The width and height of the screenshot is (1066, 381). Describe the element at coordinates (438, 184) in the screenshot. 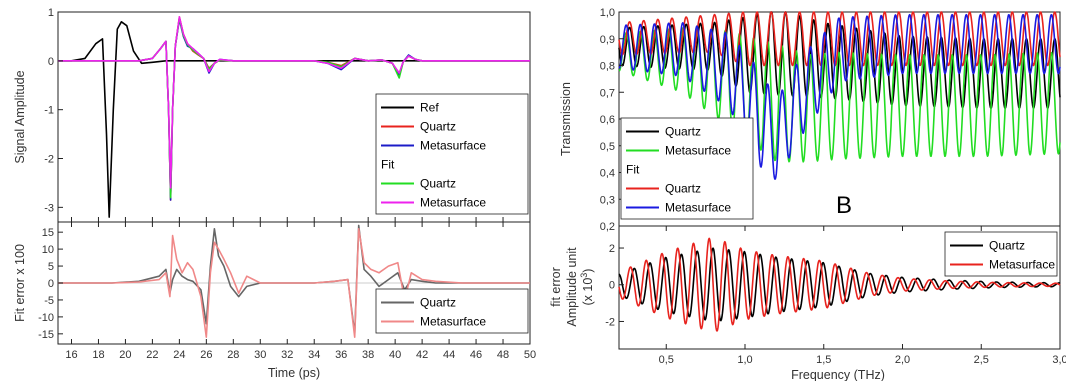

I see `left-top-legend-entry-4: Quartz` at that location.